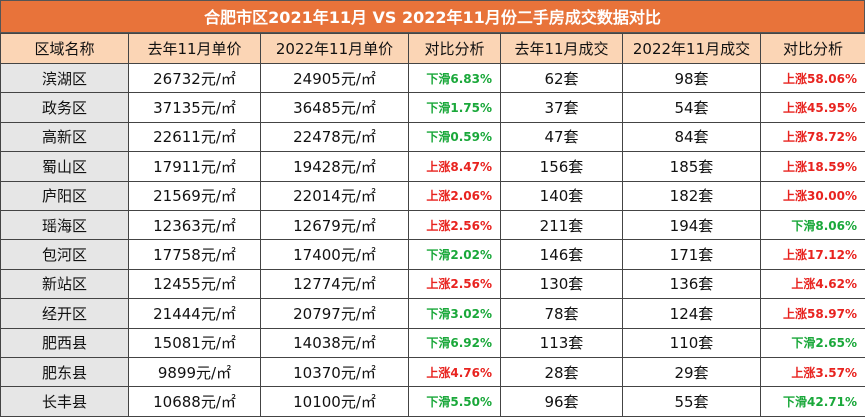 Image resolution: width=865 pixels, height=417 pixels. I want to click on region-cell: 滨湖区, so click(65, 78).